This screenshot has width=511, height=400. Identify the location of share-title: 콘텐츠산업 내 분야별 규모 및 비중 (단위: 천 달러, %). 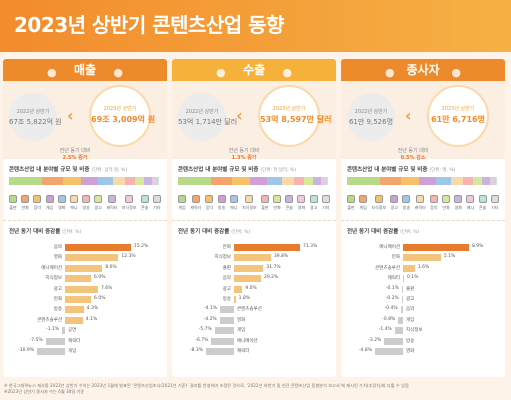
(254, 166).